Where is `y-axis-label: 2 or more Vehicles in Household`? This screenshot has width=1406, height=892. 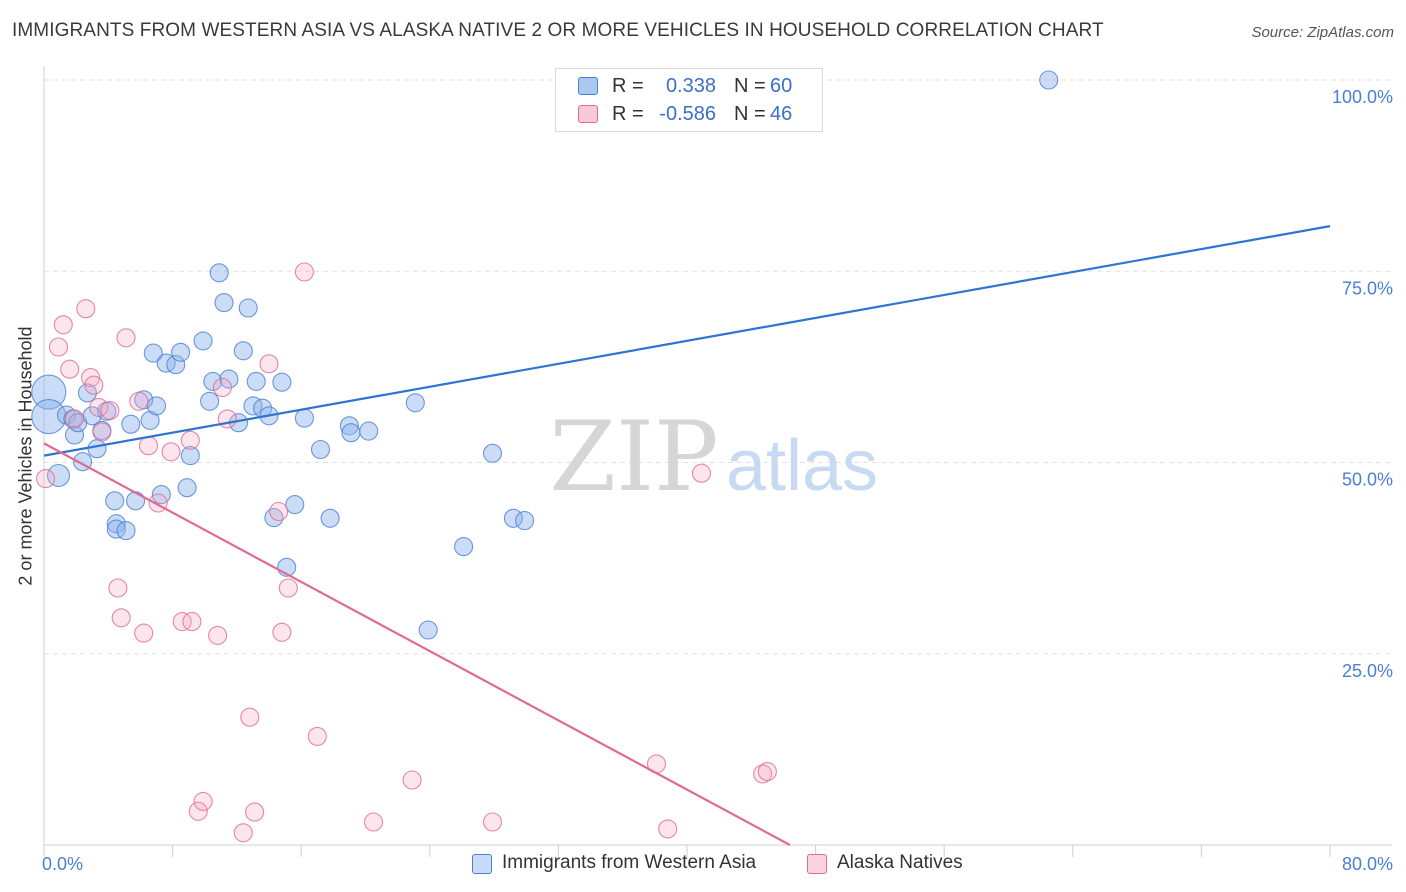
y-axis-label: 2 or more Vehicles in Household is located at coordinates (25, 456).